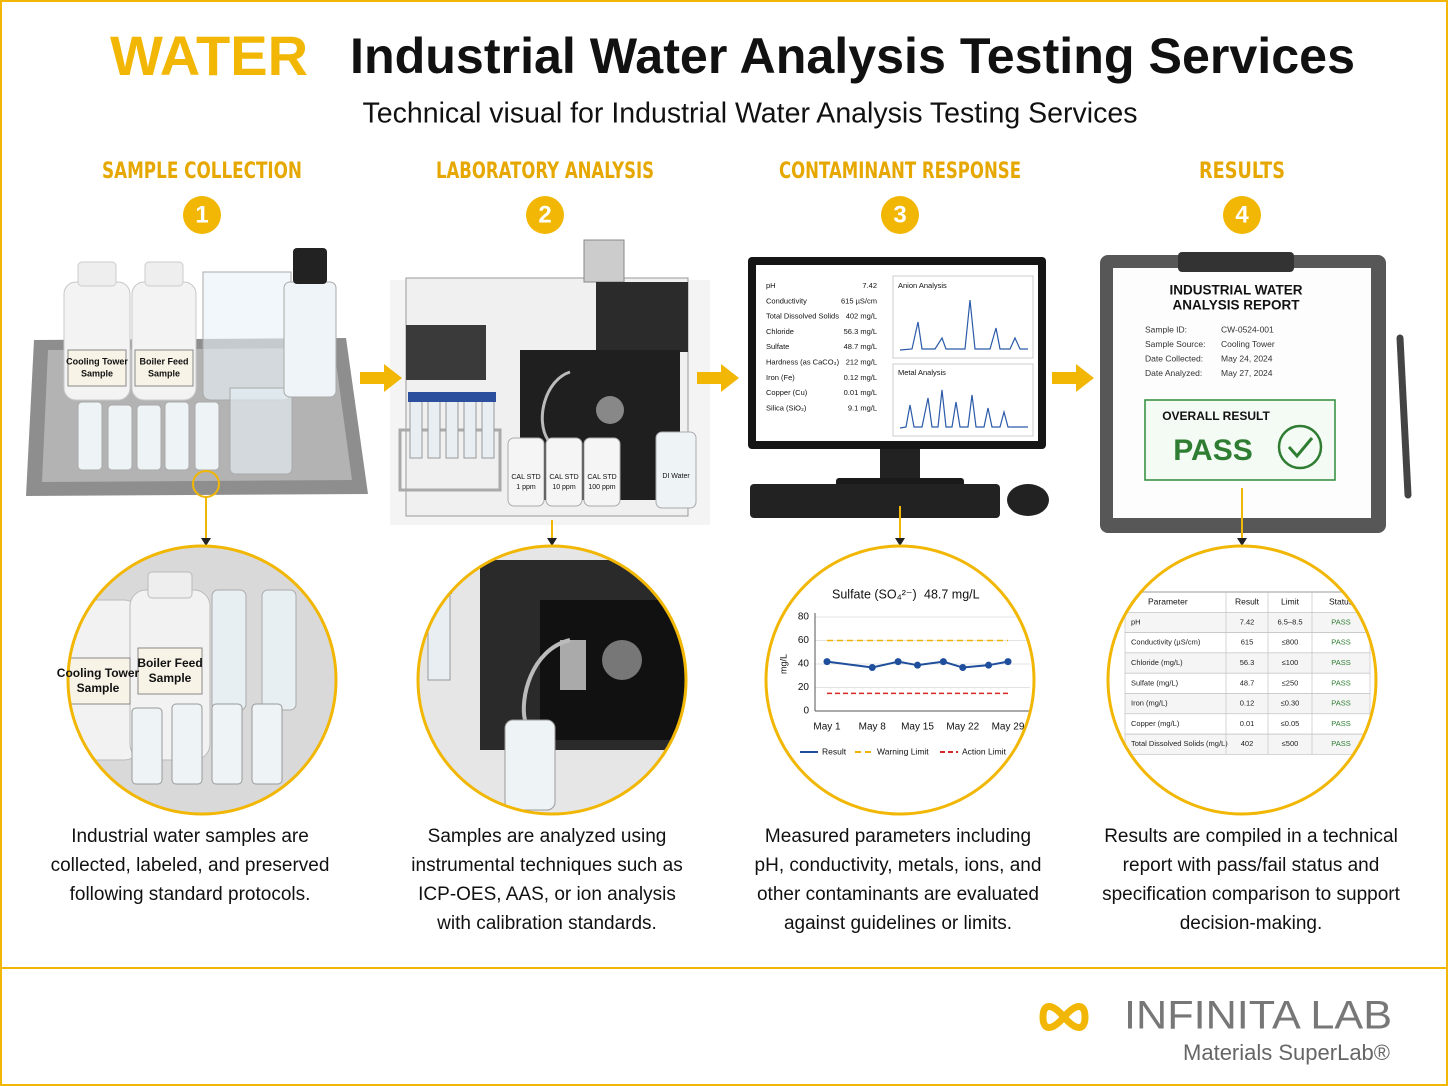  What do you see at coordinates (1173, 373) in the screenshot?
I see `report-field-label: Date Analyzed:` at bounding box center [1173, 373].